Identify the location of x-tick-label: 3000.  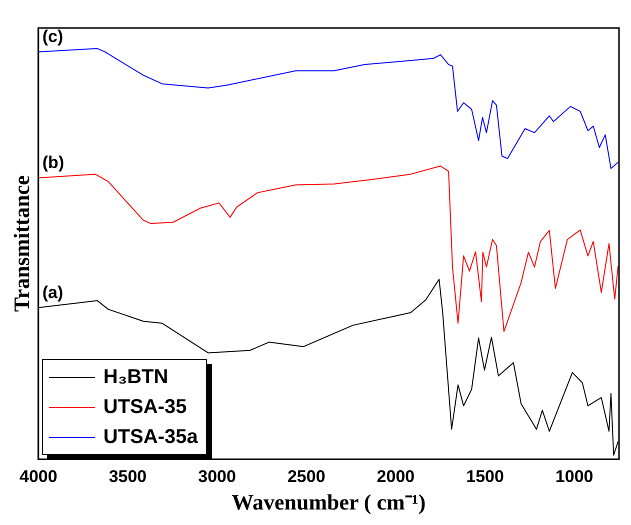
(217, 476).